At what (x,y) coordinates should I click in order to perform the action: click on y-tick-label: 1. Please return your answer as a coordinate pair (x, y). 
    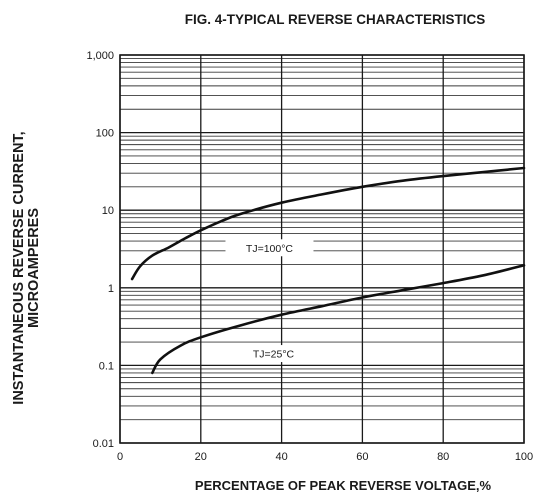
    Looking at the image, I should click on (111, 289).